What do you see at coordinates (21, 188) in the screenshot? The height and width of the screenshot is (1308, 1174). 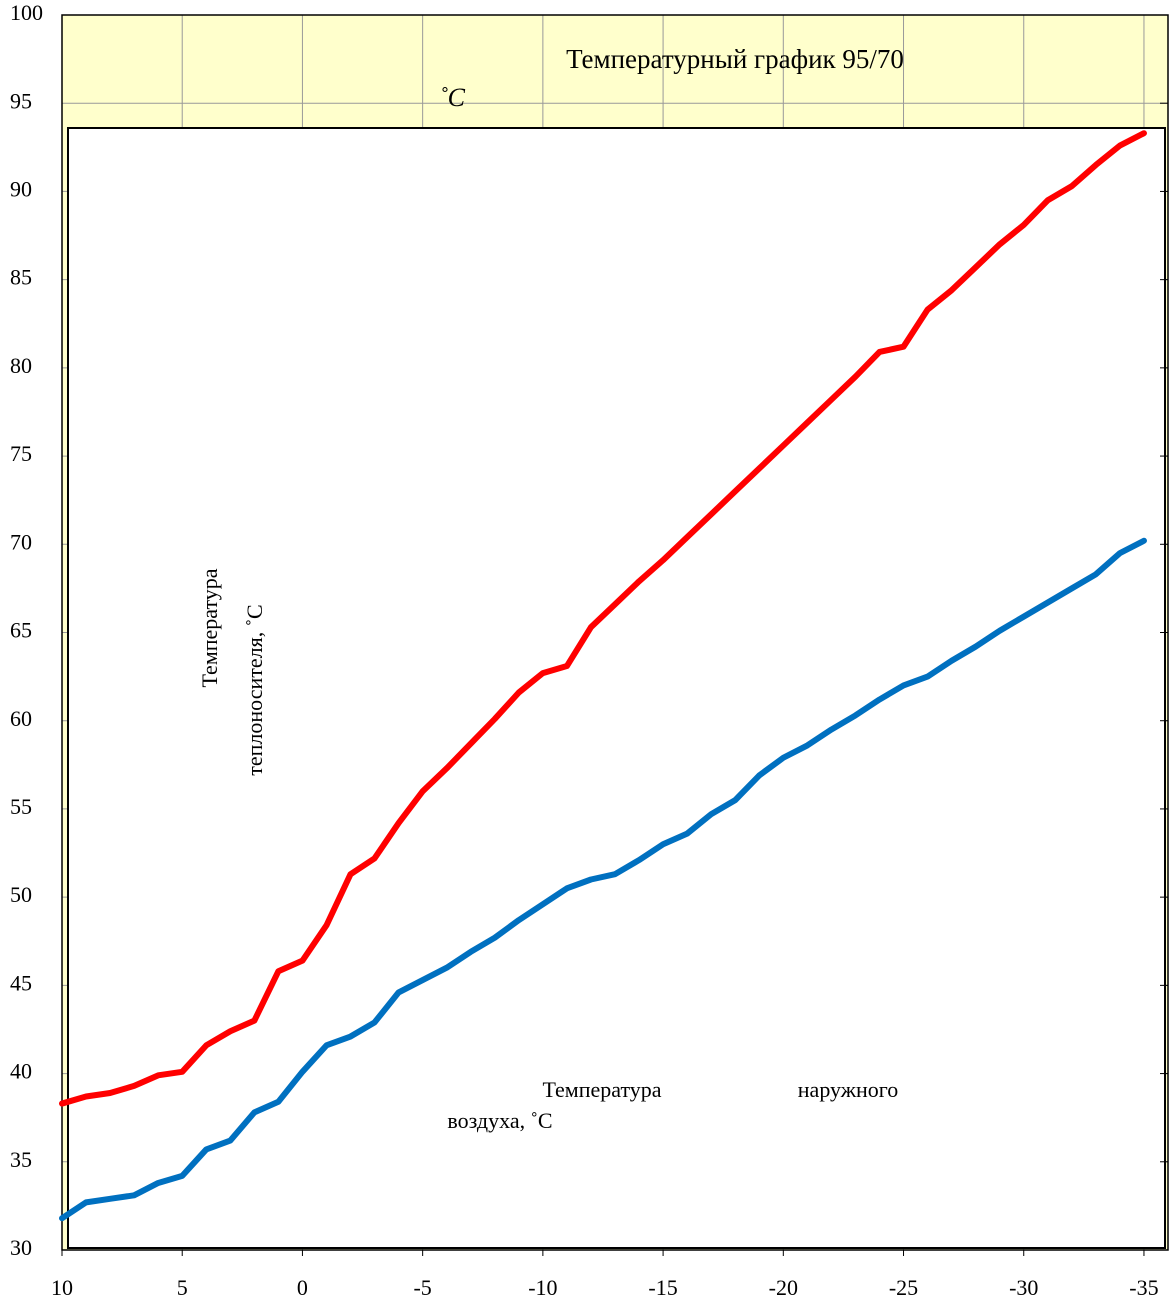 I see `y-tick-label: 90` at bounding box center [21, 188].